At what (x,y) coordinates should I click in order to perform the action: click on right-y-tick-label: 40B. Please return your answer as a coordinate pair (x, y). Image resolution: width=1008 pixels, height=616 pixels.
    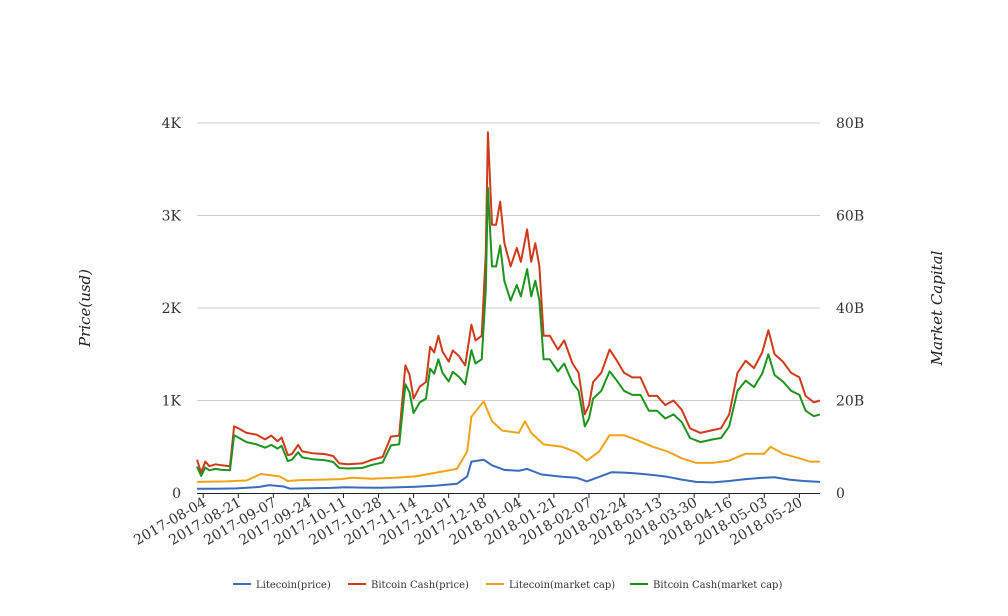
    Looking at the image, I should click on (850, 309).